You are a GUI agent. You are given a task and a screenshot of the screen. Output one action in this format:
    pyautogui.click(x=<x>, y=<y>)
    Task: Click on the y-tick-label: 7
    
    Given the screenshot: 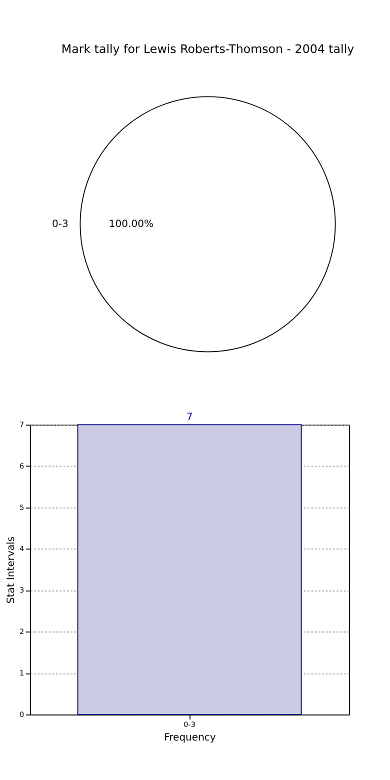 What is the action you would take?
    pyautogui.click(x=22, y=424)
    